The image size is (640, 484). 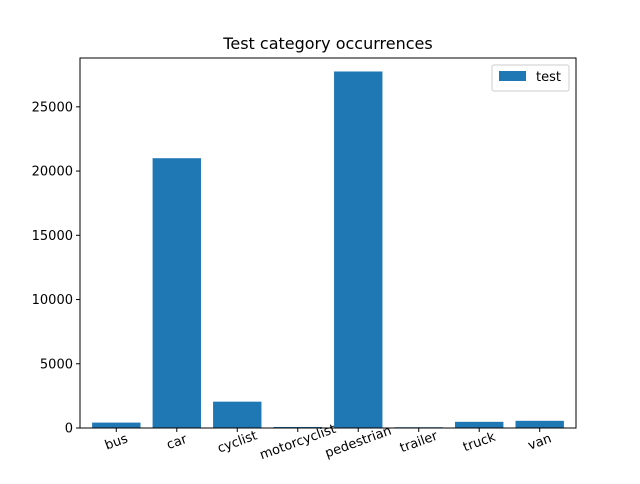 What do you see at coordinates (479, 424) in the screenshot?
I see `bar-truck` at bounding box center [479, 424].